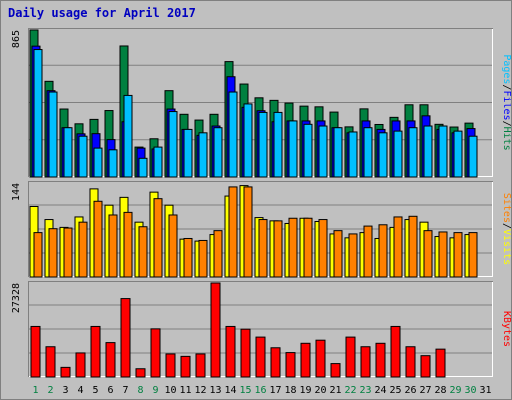 This screenshot has width=512, height=400. I want to click on x-tick-label: 9, so click(155, 390).